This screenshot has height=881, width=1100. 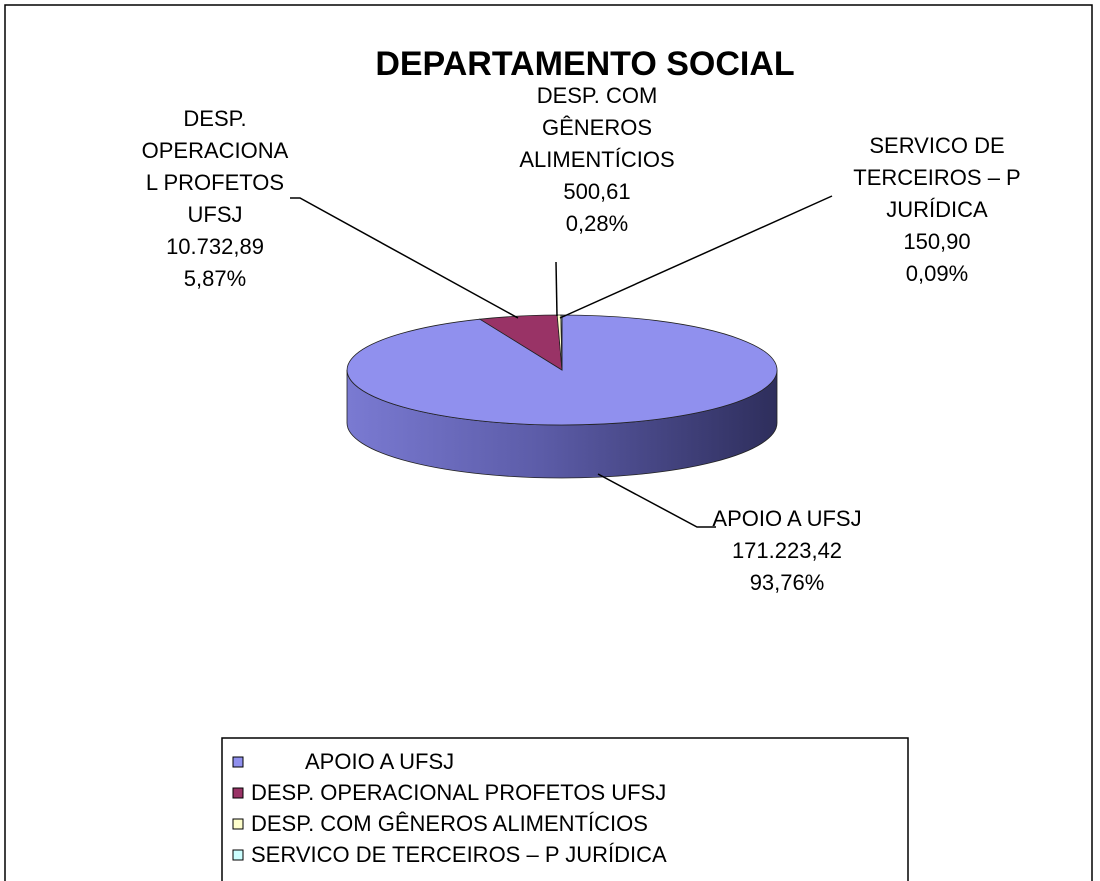 I want to click on data-label-text: APOIO A UFSJ 171.223,42 93,76%, so click(x=787, y=551).